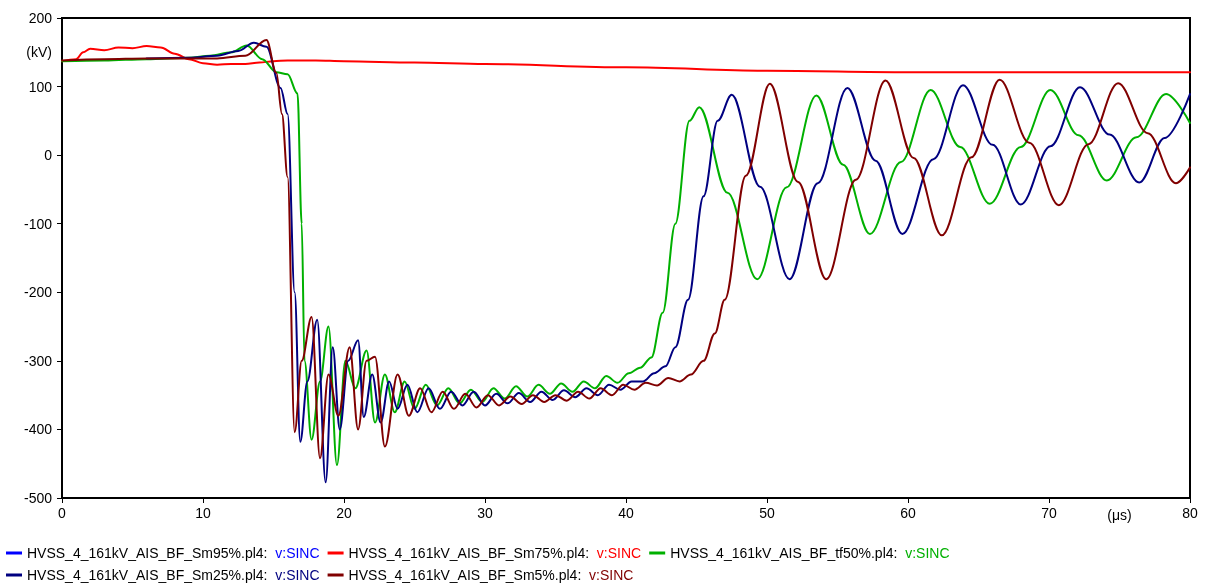 This screenshot has height=588, width=1208. Describe the element at coordinates (626, 513) in the screenshot. I see `x-tick-label: 40` at that location.